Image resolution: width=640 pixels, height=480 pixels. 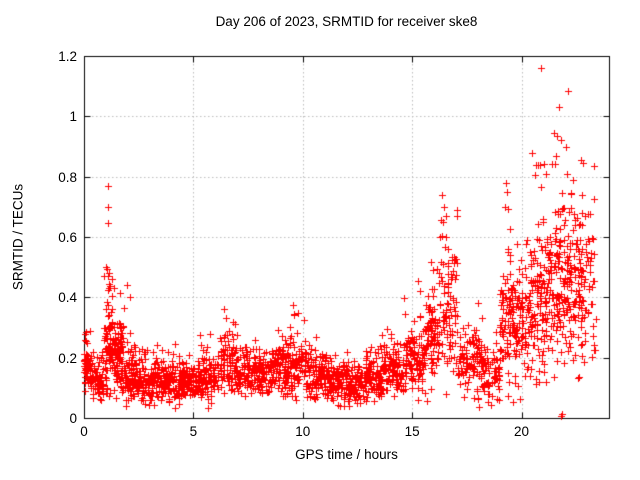 What do you see at coordinates (521, 431) in the screenshot?
I see `x-tick-label: 20` at bounding box center [521, 431].